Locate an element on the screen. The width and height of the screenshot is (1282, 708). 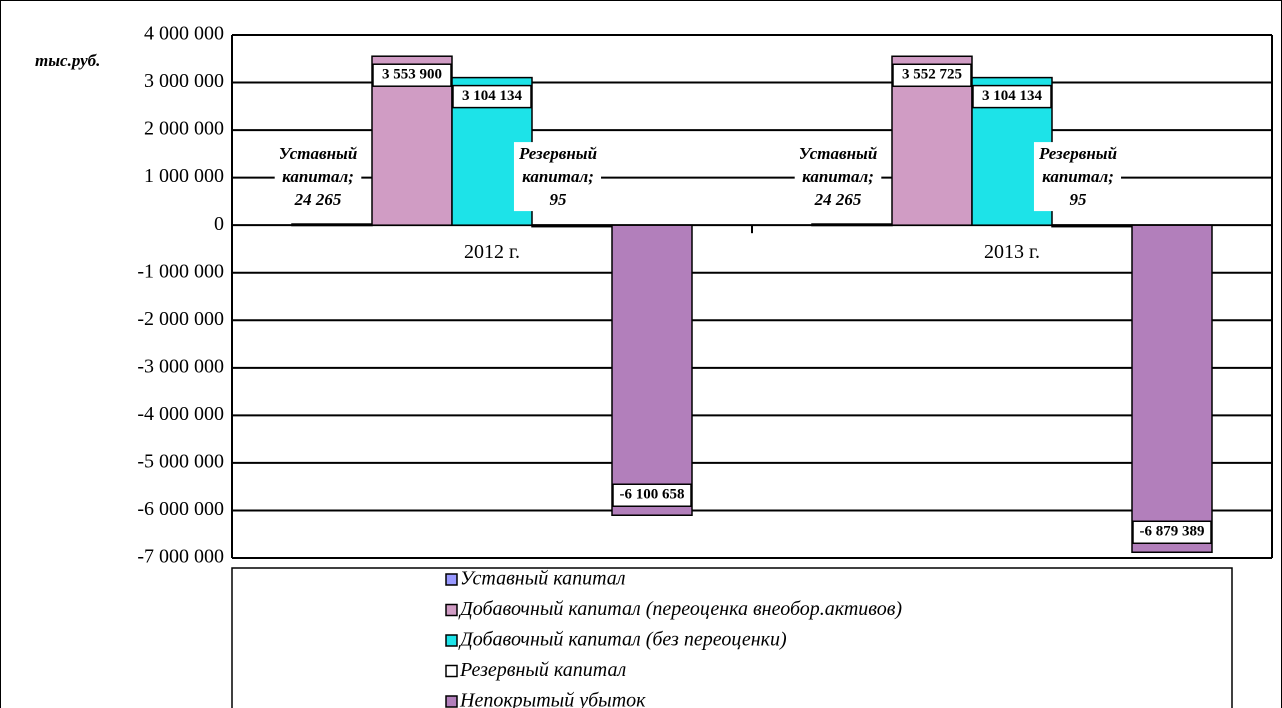
legend-label: Непокрытый убыток is located at coordinates (552, 699).